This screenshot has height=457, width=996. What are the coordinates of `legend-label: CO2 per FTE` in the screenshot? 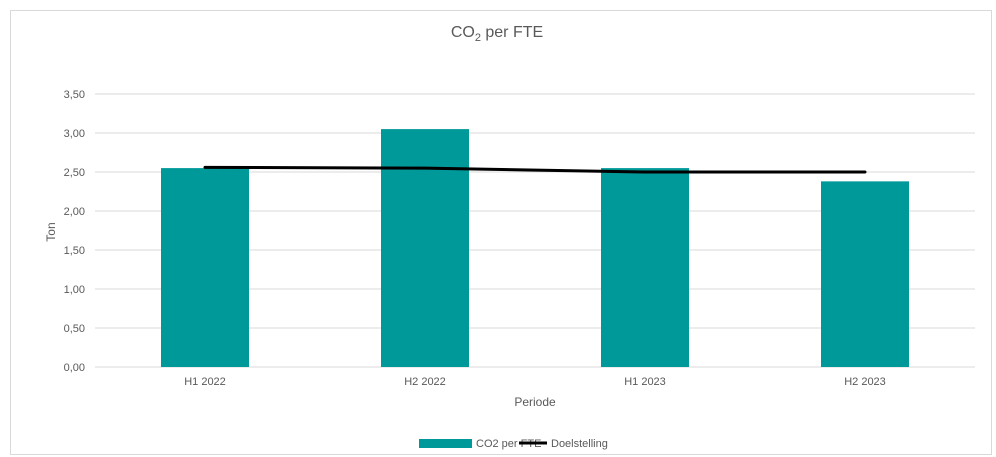 It's located at (508, 444).